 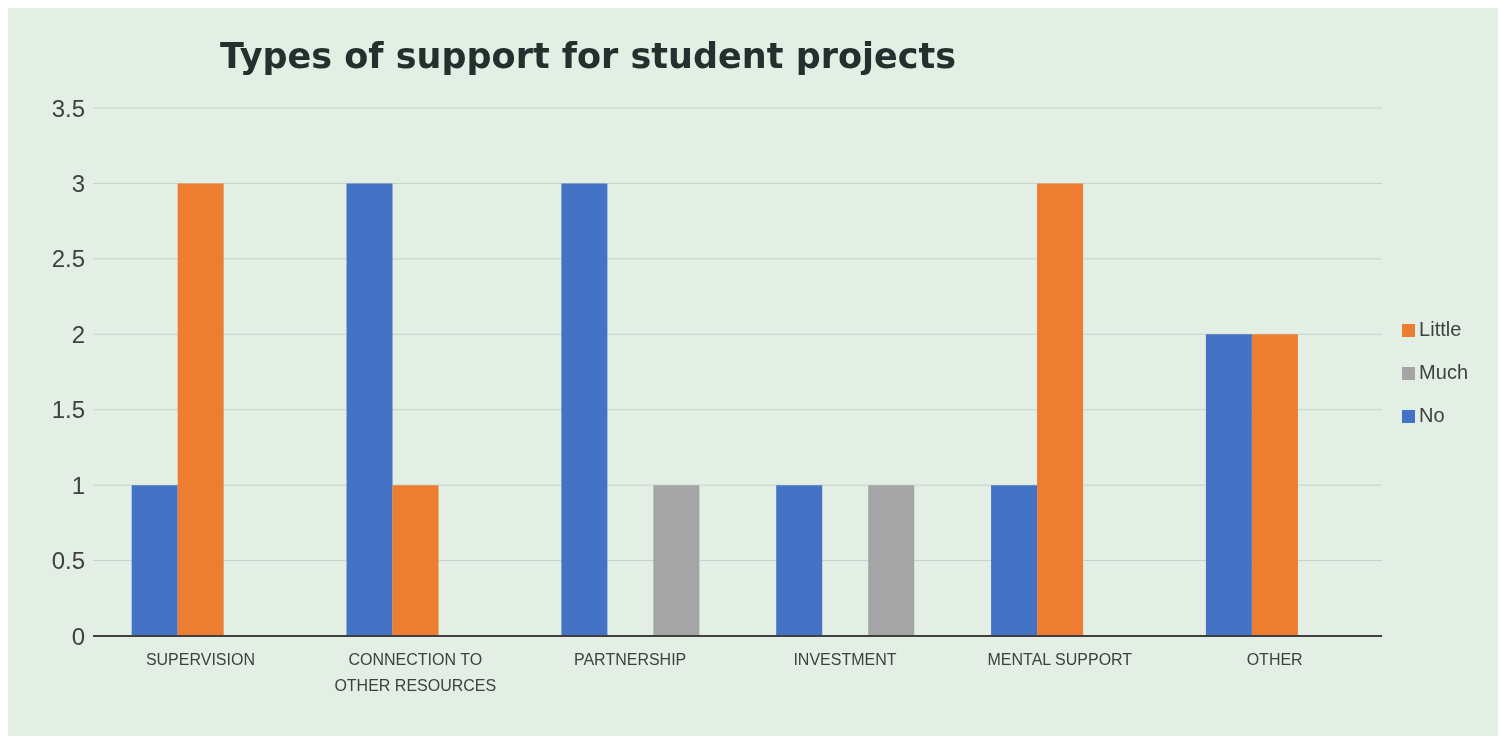 I want to click on y-tick-label: 0, so click(x=78, y=636).